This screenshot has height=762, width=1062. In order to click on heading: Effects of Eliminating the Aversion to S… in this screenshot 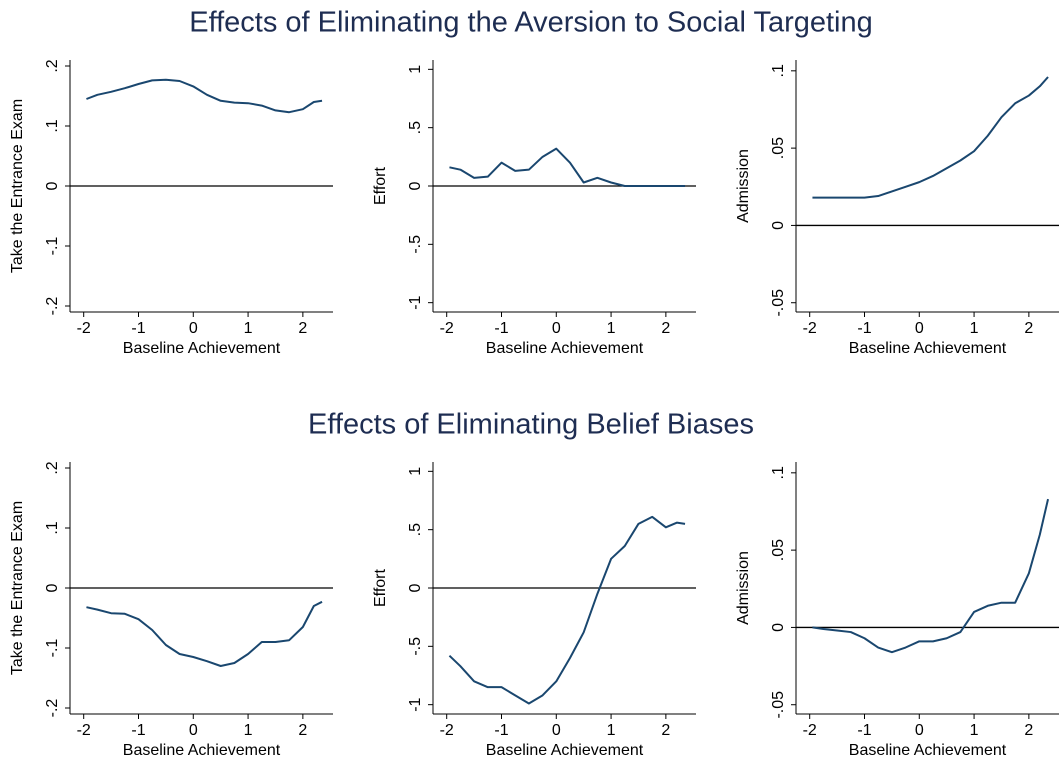, I will do `click(531, 23)`.